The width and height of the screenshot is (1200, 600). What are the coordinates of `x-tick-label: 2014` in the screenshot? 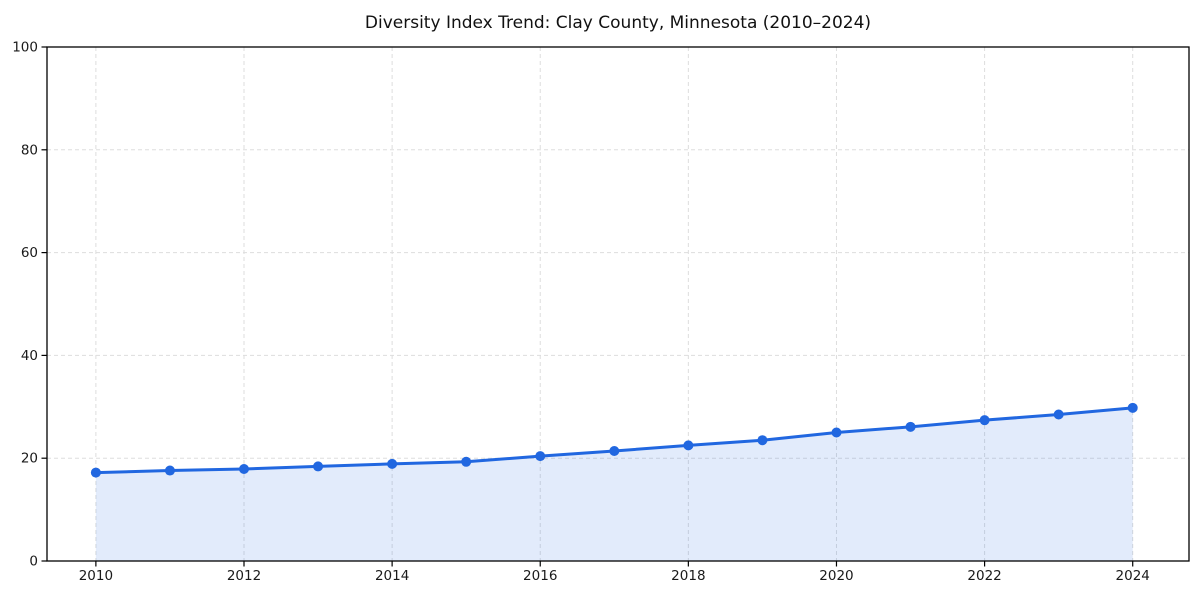 It's located at (392, 576).